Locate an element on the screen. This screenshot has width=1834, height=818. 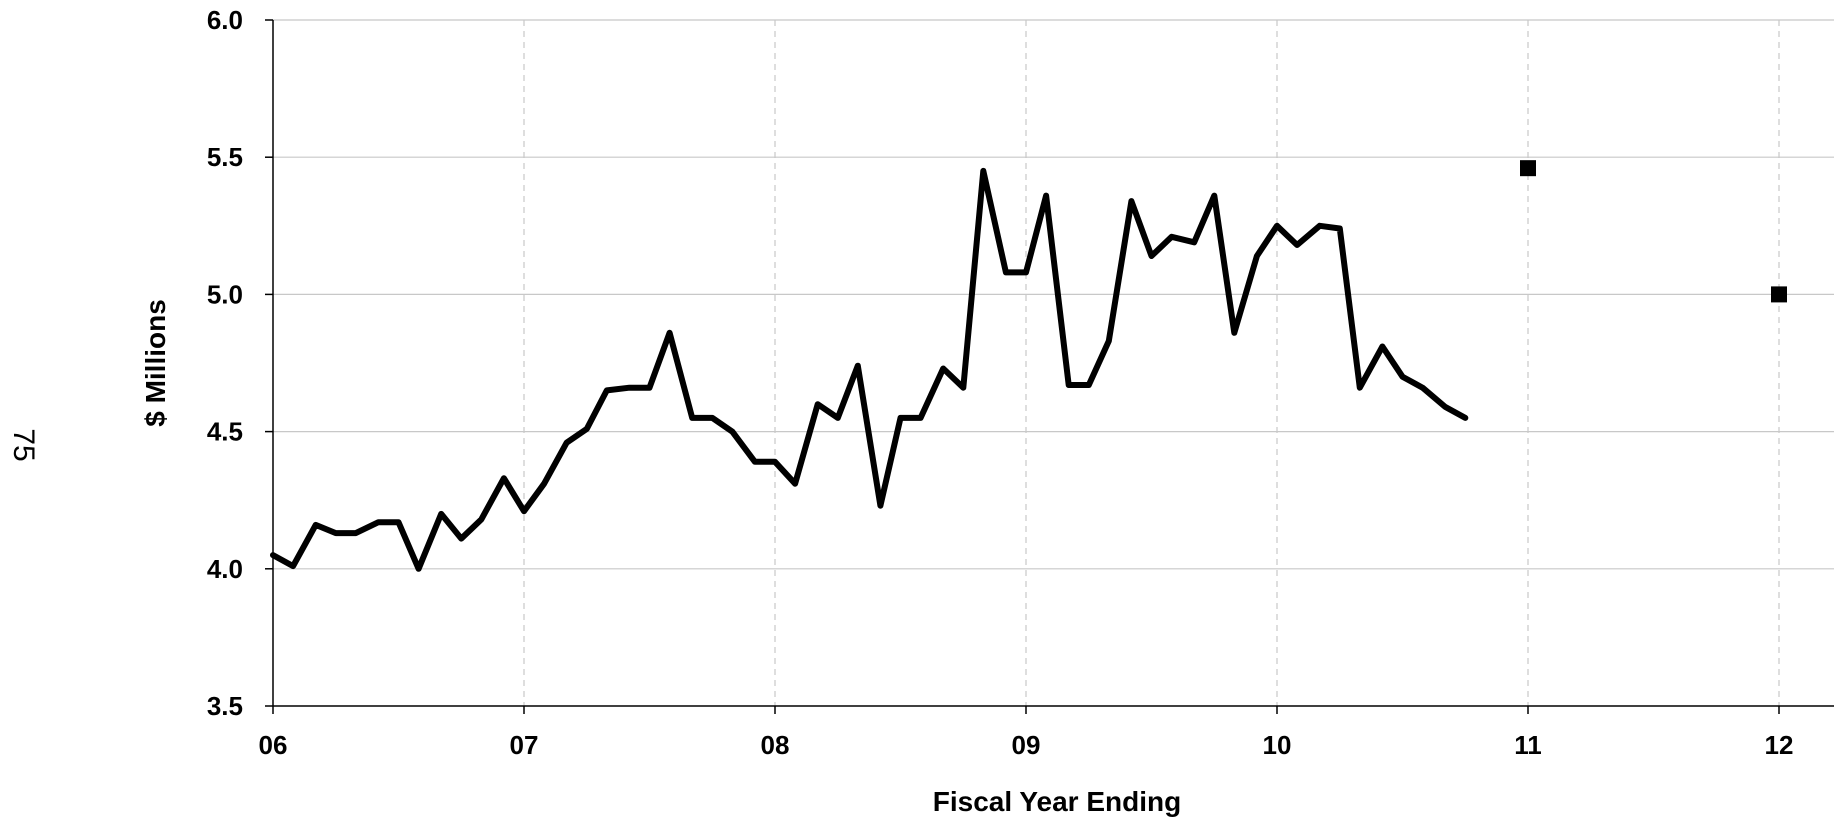
x-tick-label: 08 is located at coordinates (775, 745).